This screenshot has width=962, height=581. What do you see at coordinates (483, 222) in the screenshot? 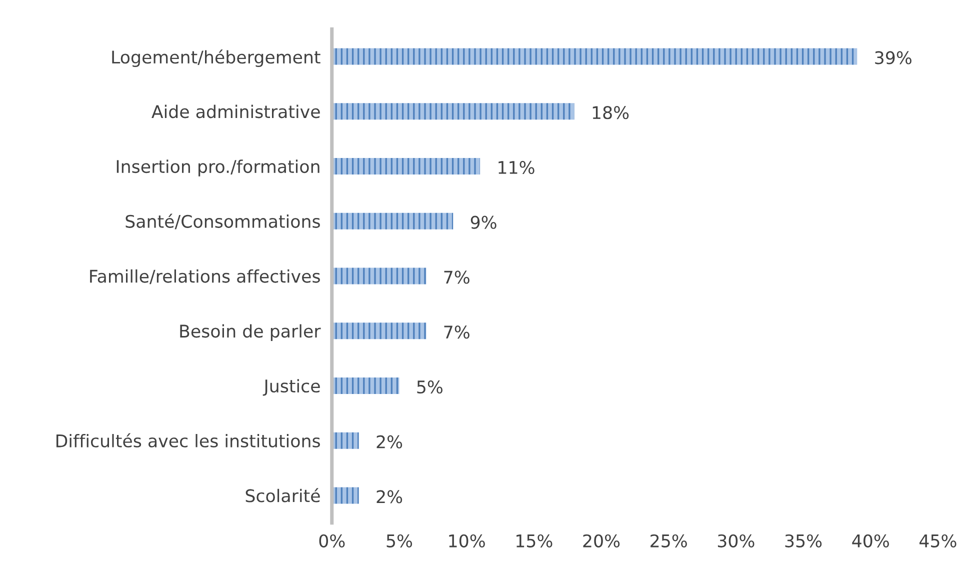
I see `data-label: 9%` at bounding box center [483, 222].